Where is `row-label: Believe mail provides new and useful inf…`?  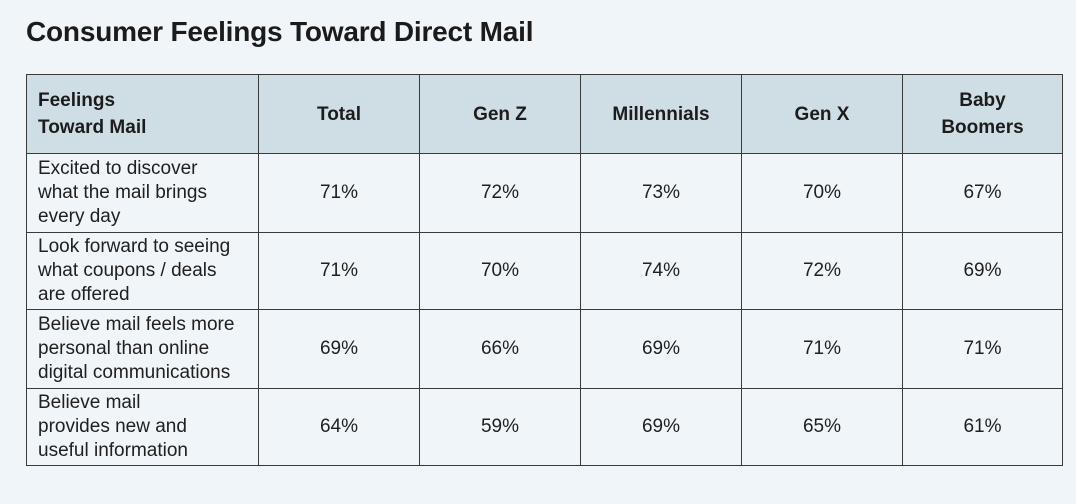 row-label: Believe mail provides new and useful inf… is located at coordinates (142, 427).